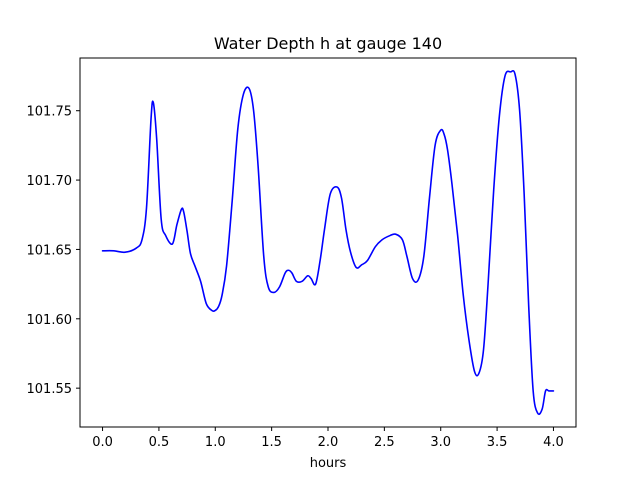 The image size is (640, 484). What do you see at coordinates (50, 320) in the screenshot?
I see `y-tick-label: 101.60` at bounding box center [50, 320].